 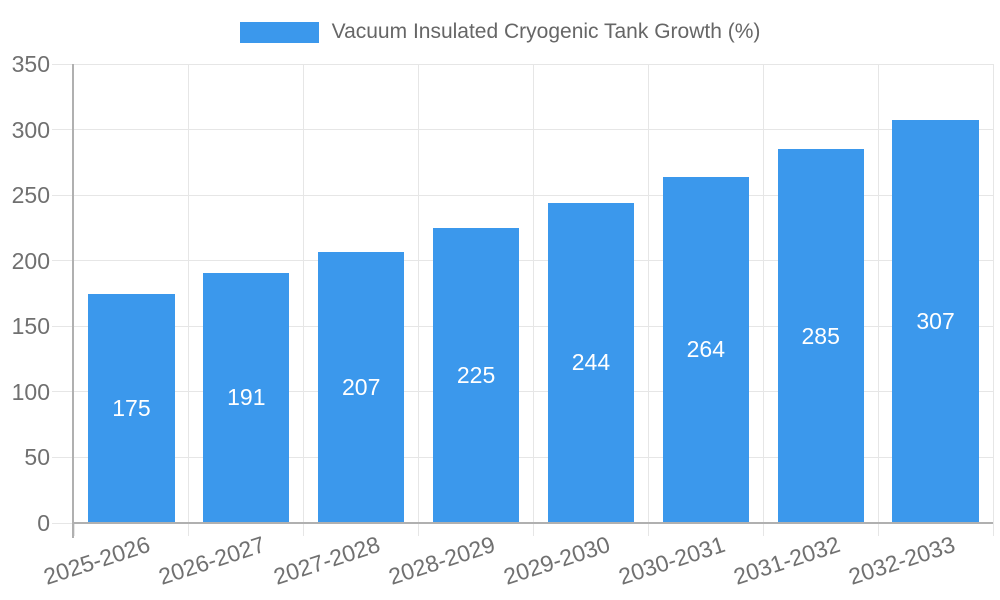 I want to click on x-axis-tick-label: 2030-2031, so click(x=671, y=560).